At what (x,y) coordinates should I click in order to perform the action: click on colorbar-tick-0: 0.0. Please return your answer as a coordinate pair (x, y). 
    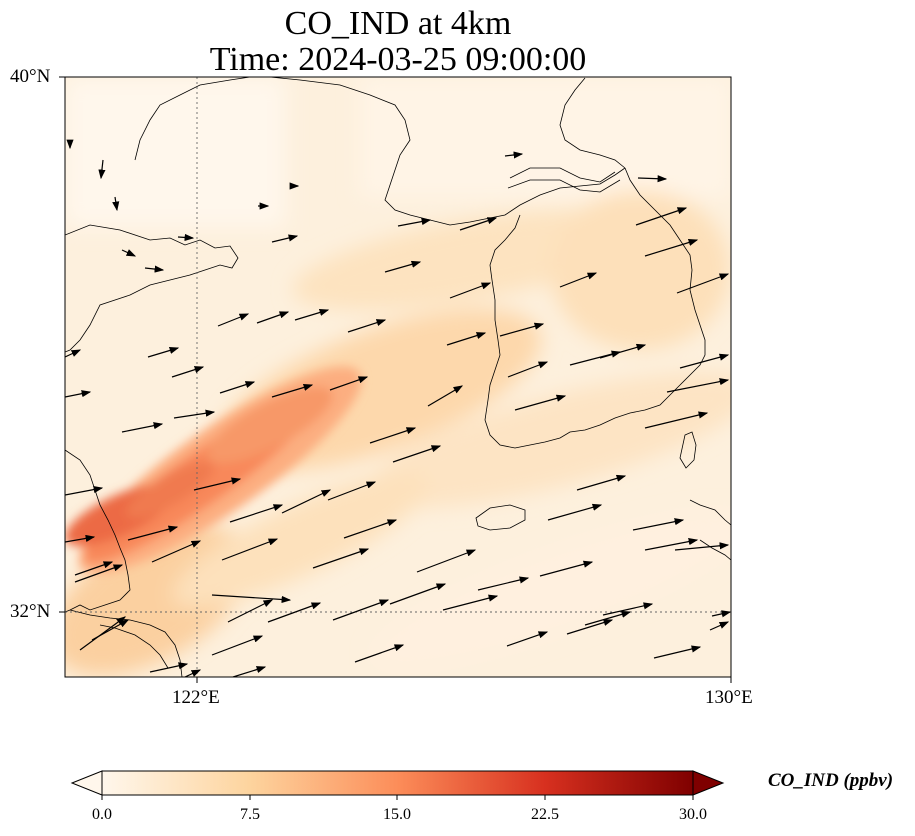
    Looking at the image, I should click on (102, 814).